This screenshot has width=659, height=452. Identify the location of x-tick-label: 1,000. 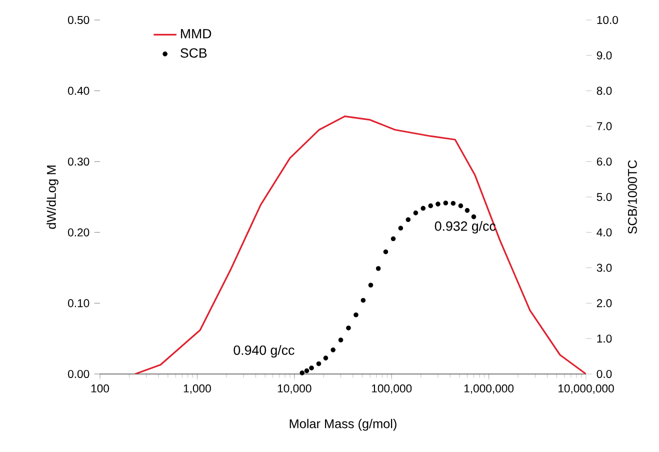
(197, 389).